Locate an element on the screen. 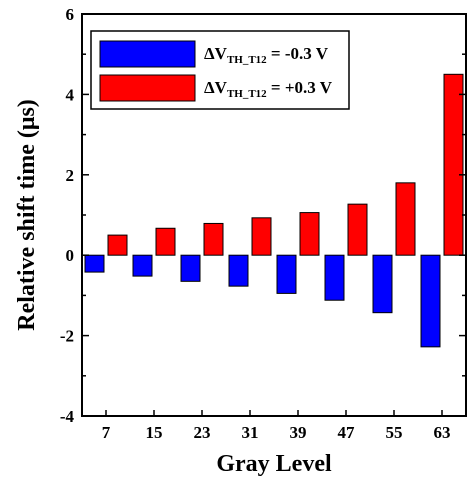 The height and width of the screenshot is (478, 470). x-tick-label: 63 is located at coordinates (442, 432).